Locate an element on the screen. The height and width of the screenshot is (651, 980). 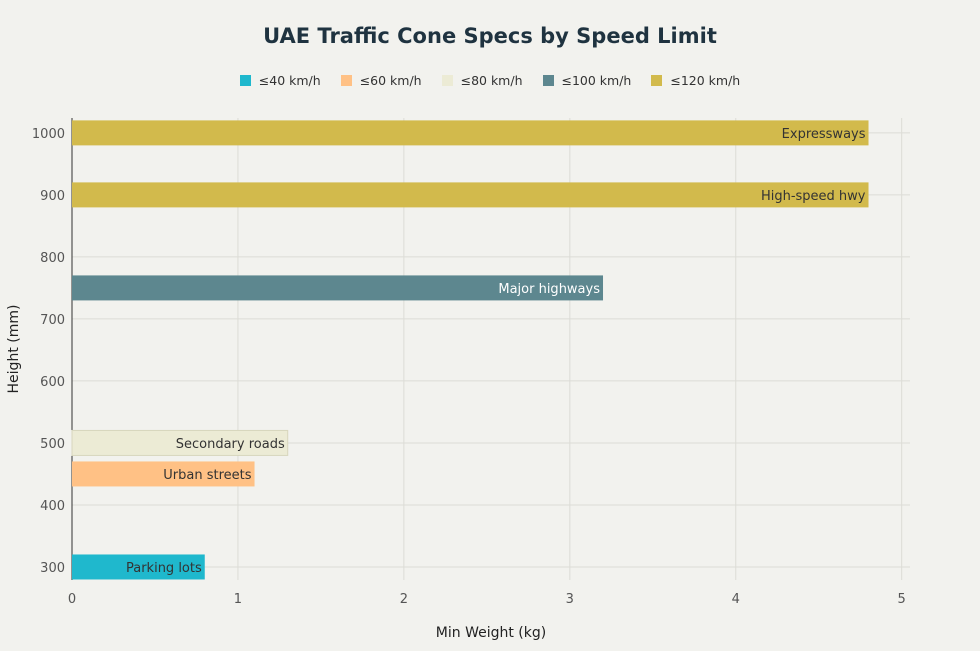
legend-item: ≤40 km/h is located at coordinates (280, 80).